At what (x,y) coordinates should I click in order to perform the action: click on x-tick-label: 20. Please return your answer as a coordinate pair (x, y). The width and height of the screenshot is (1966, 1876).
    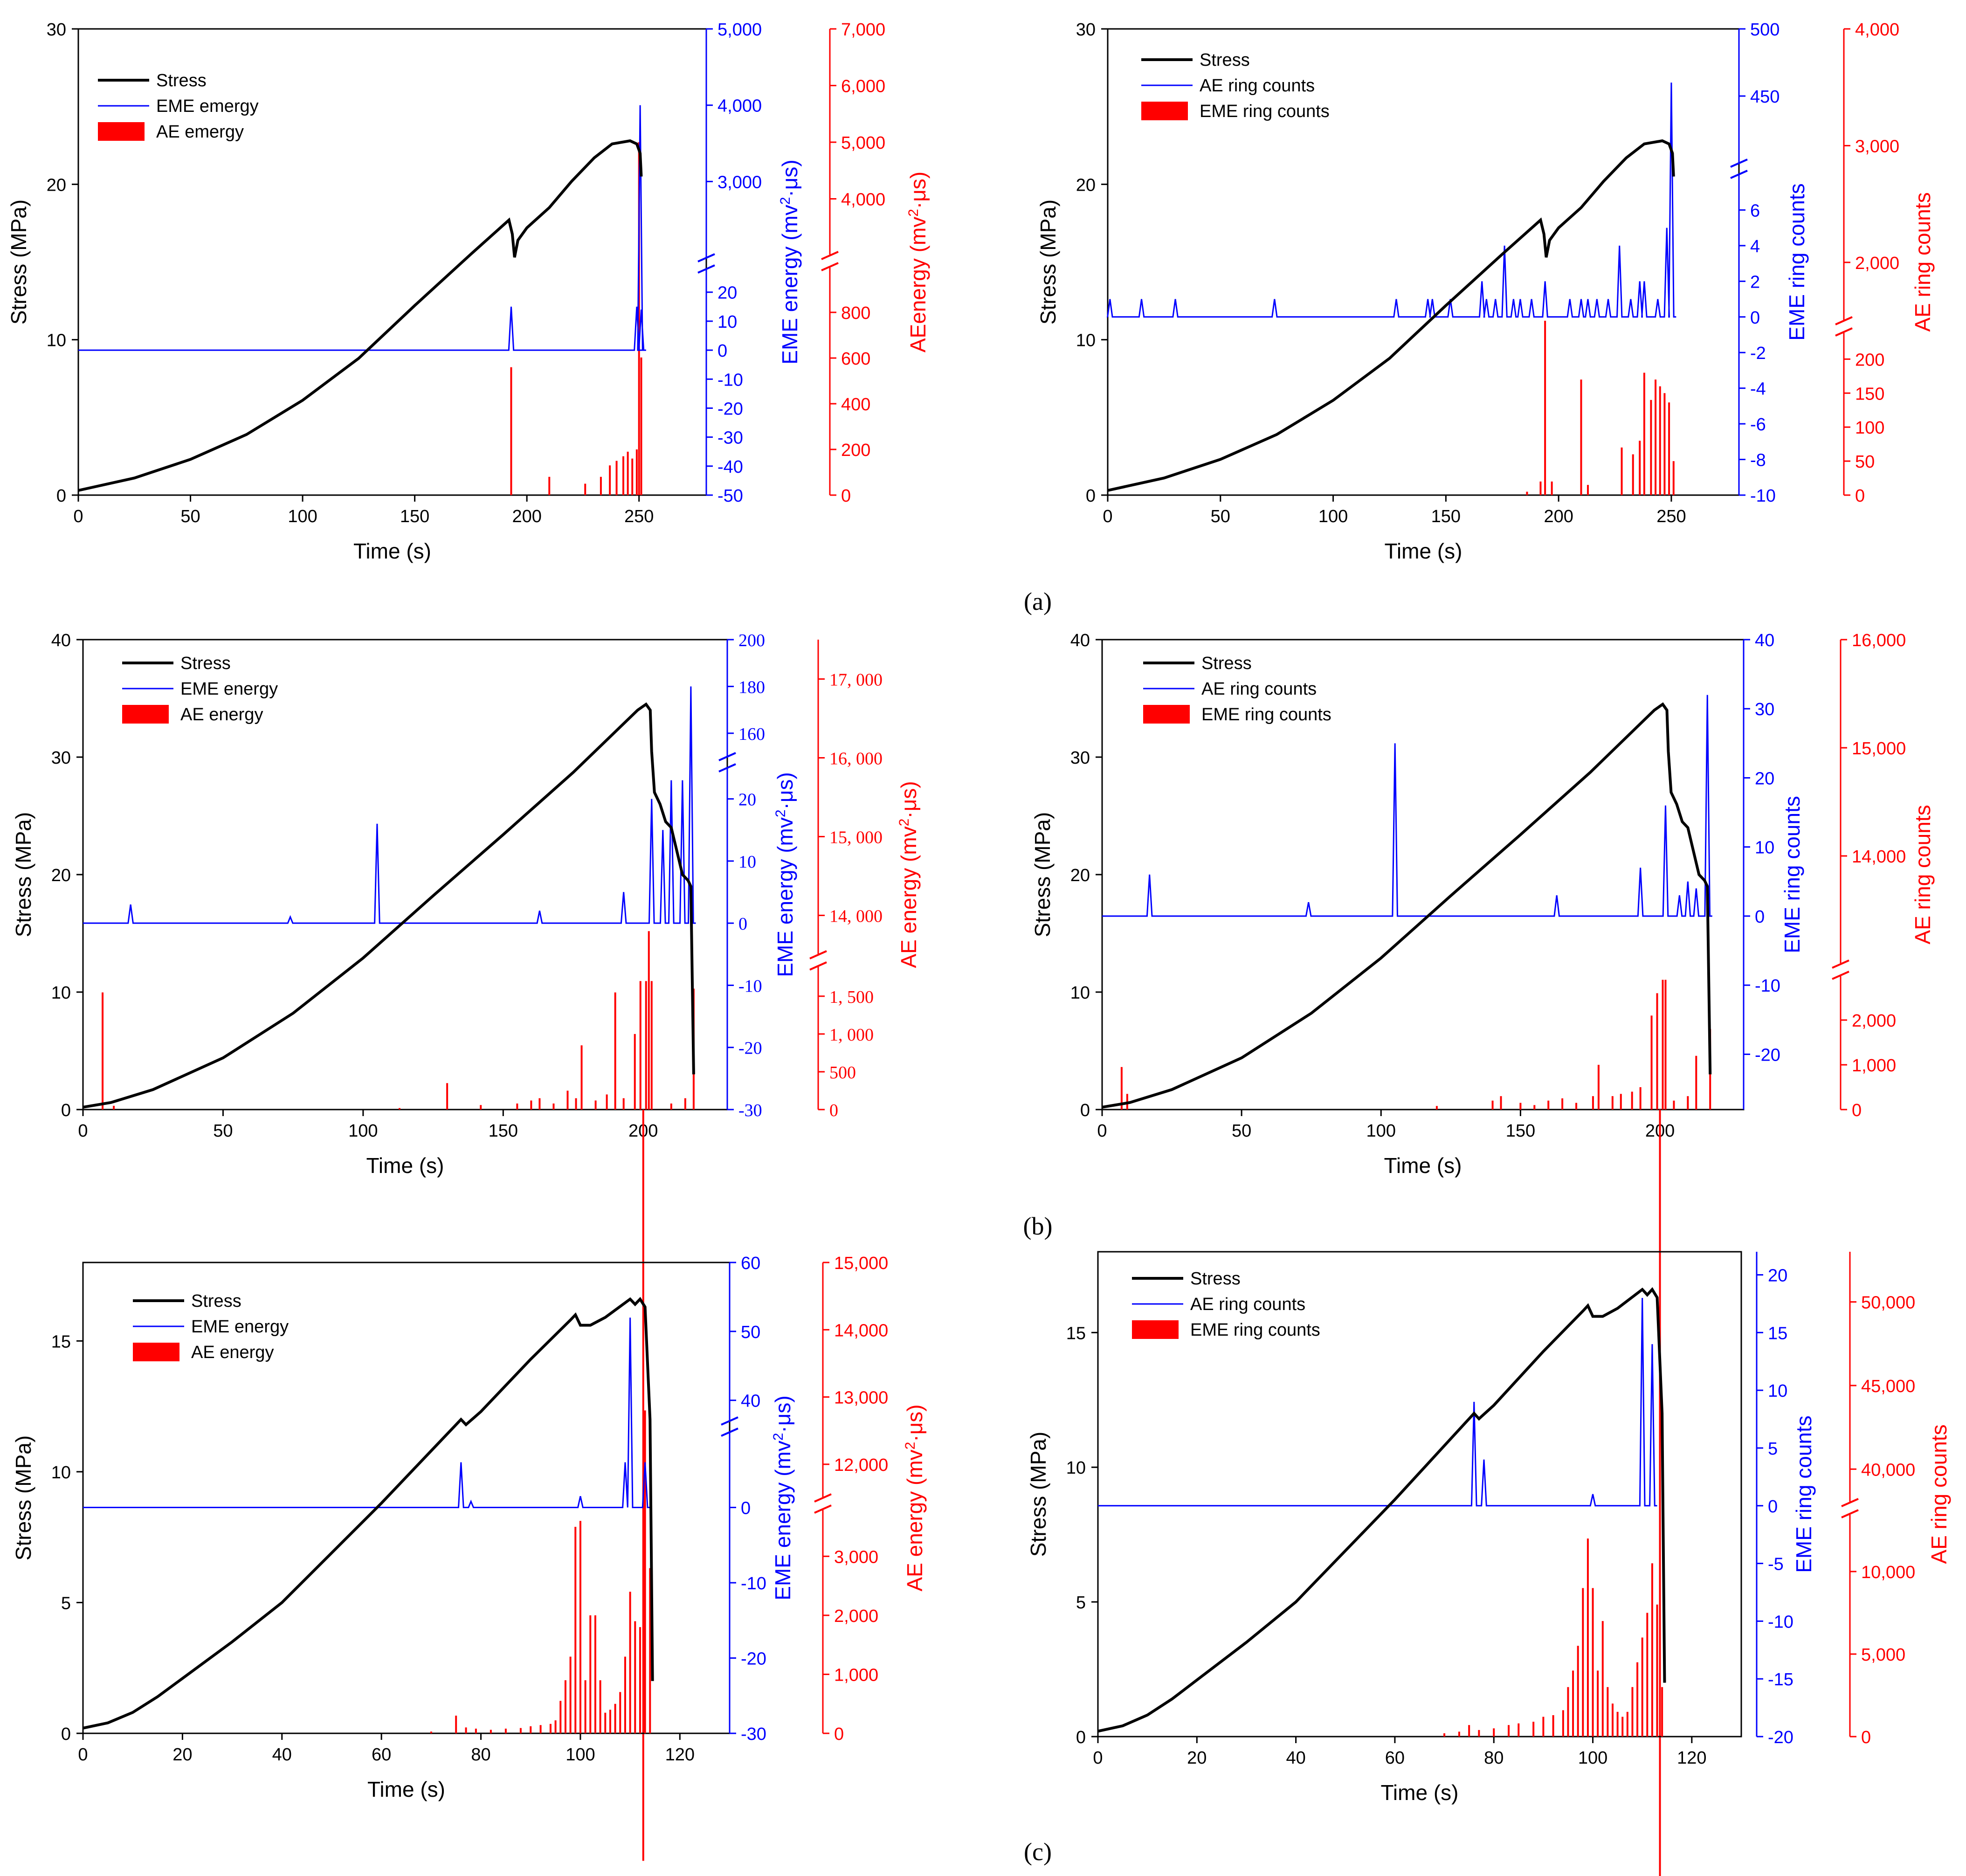
    Looking at the image, I should click on (182, 1755).